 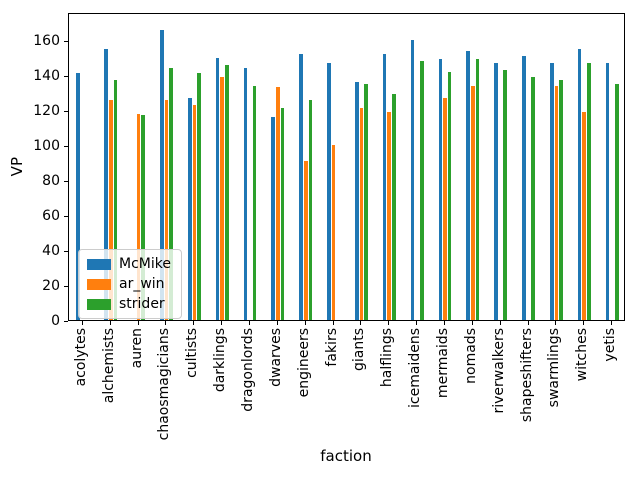 What do you see at coordinates (282, 214) in the screenshot?
I see `bar-dwarves-strider` at bounding box center [282, 214].